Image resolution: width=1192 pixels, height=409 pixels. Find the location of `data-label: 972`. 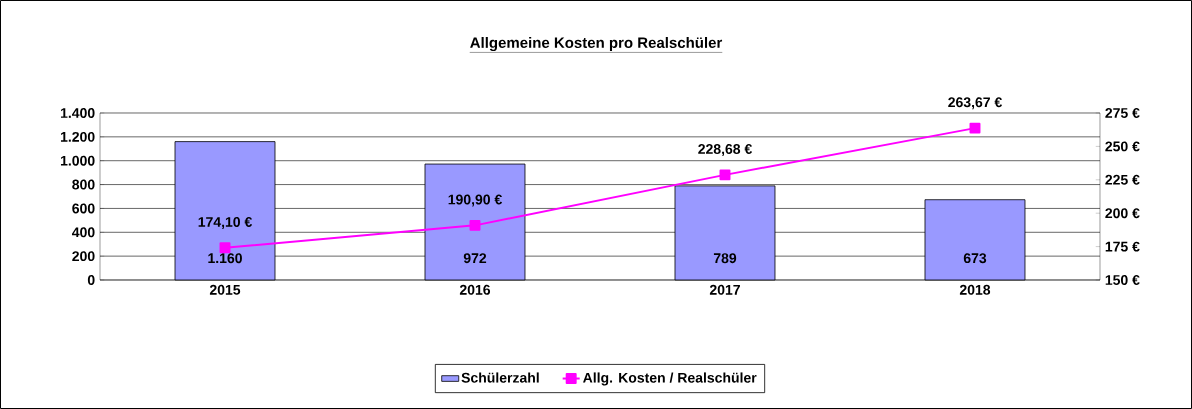

data-label: 972 is located at coordinates (475, 258).